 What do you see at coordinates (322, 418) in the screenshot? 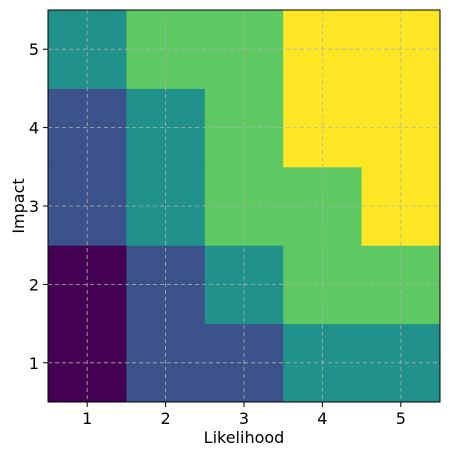
I see `x-tick-label: 4` at bounding box center [322, 418].